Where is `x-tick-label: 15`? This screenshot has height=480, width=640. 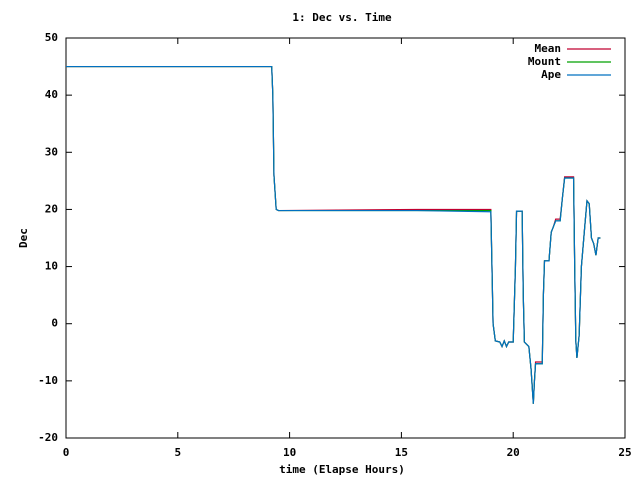
x-tick-label: 15 is located at coordinates (401, 452).